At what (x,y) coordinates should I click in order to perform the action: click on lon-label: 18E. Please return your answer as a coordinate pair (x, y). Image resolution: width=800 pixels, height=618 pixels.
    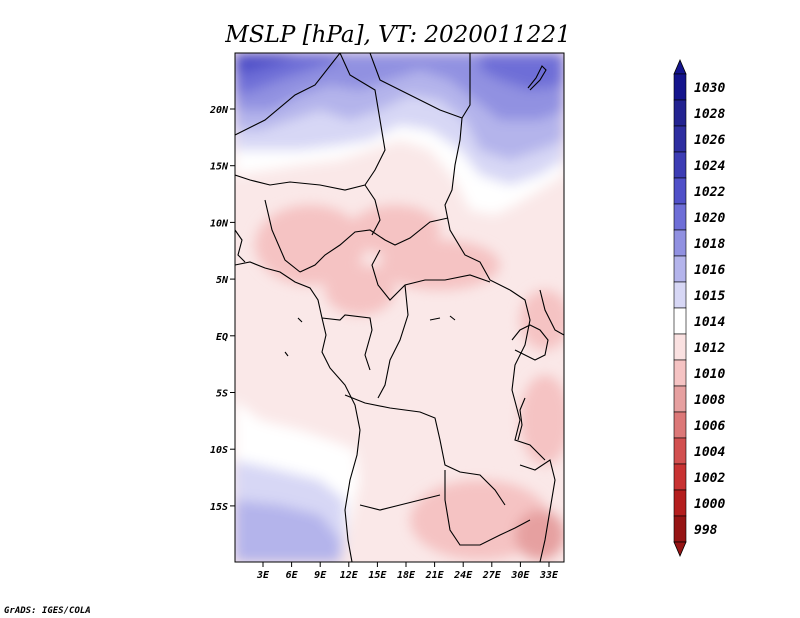
    Looking at the image, I should click on (406, 575).